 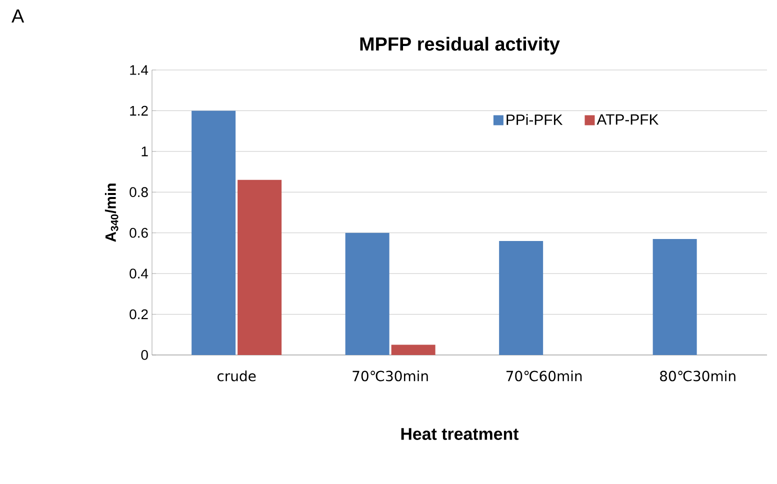 I want to click on y-tick-label: 0.4, so click(x=139, y=273).